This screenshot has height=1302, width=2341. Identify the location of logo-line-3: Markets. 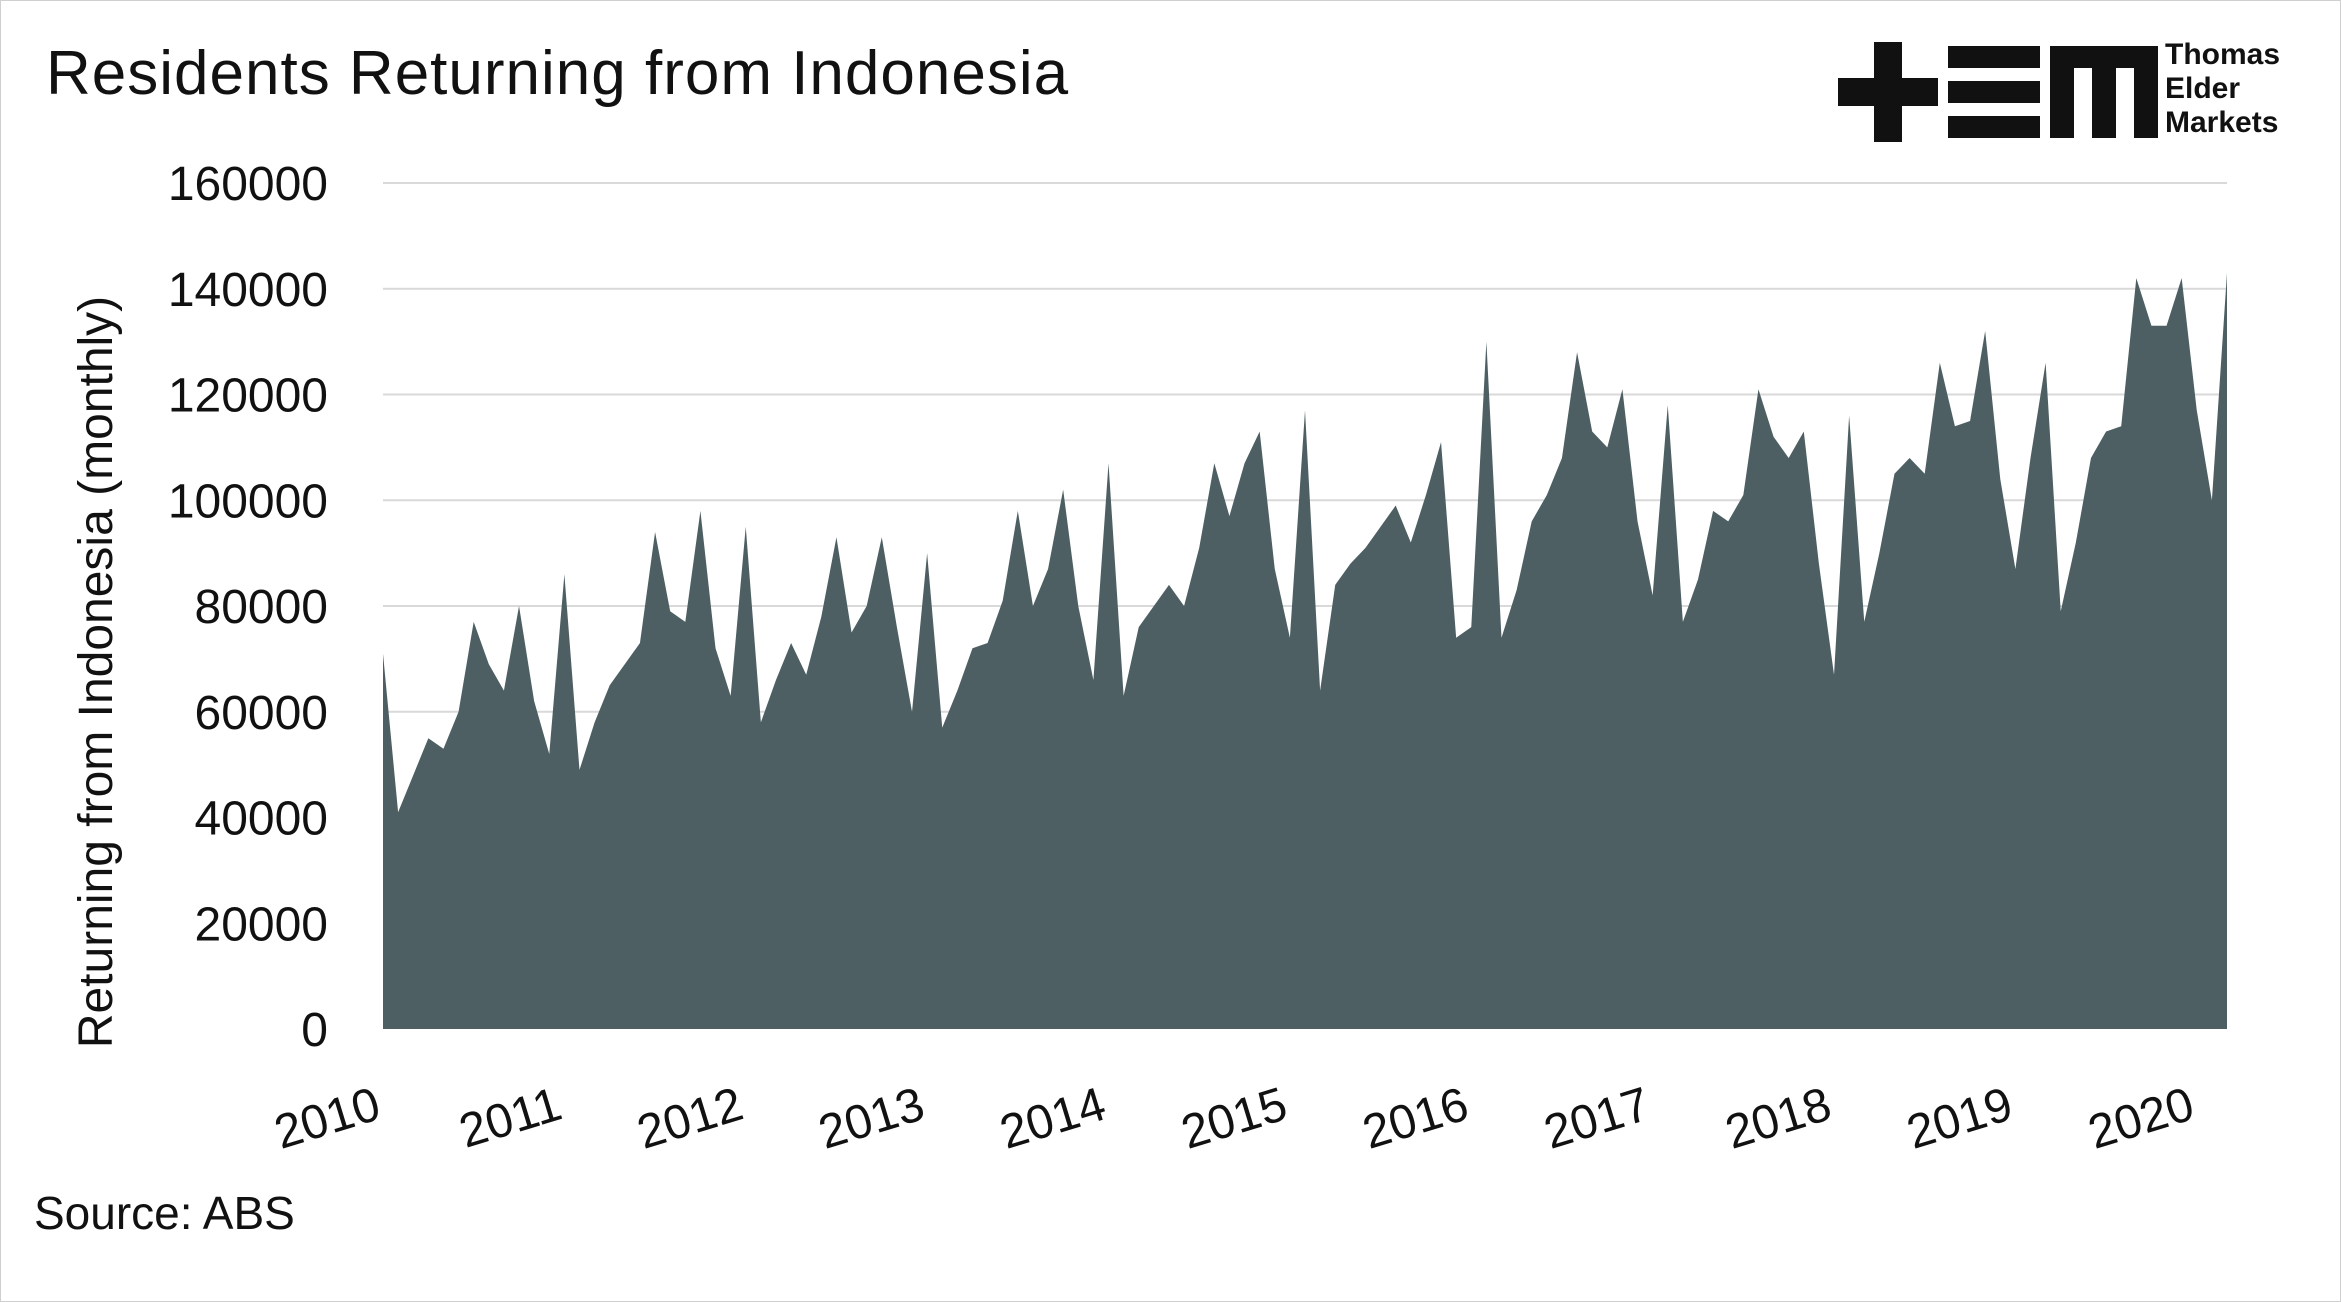
(2222, 122).